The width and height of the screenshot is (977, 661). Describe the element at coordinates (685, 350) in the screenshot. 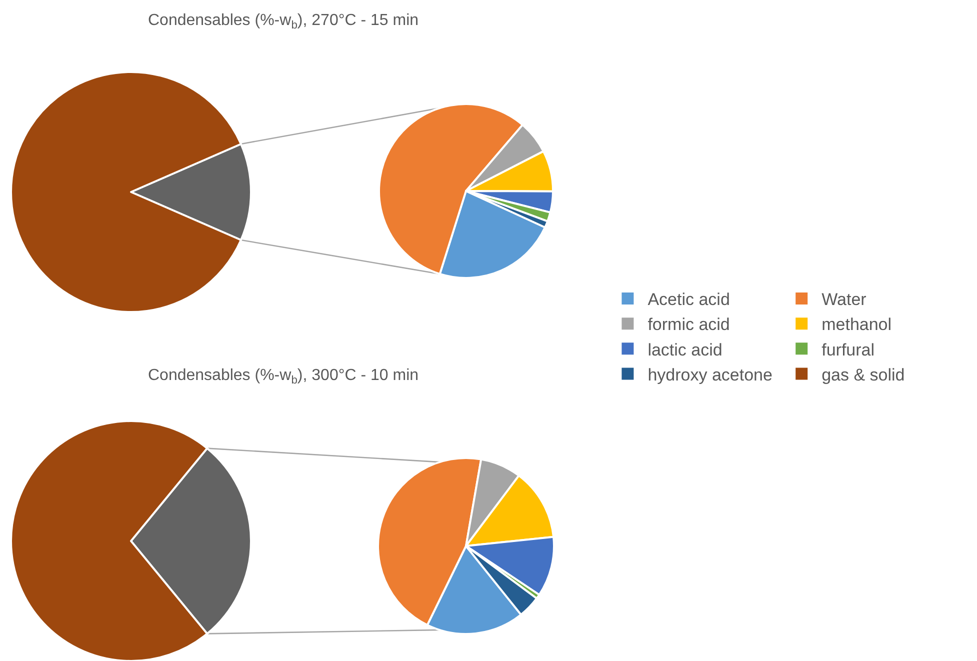

I see `legend-label: lactic acid` at that location.